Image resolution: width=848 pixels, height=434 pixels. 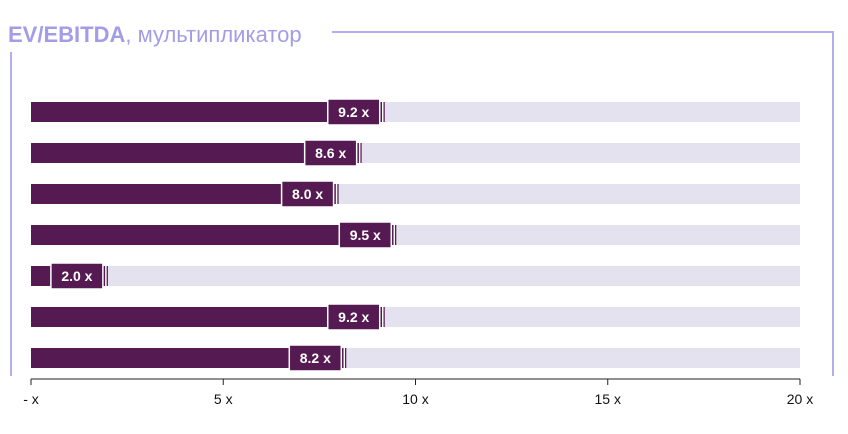 I want to click on bar-value-label: 8.6 x, so click(x=330, y=153).